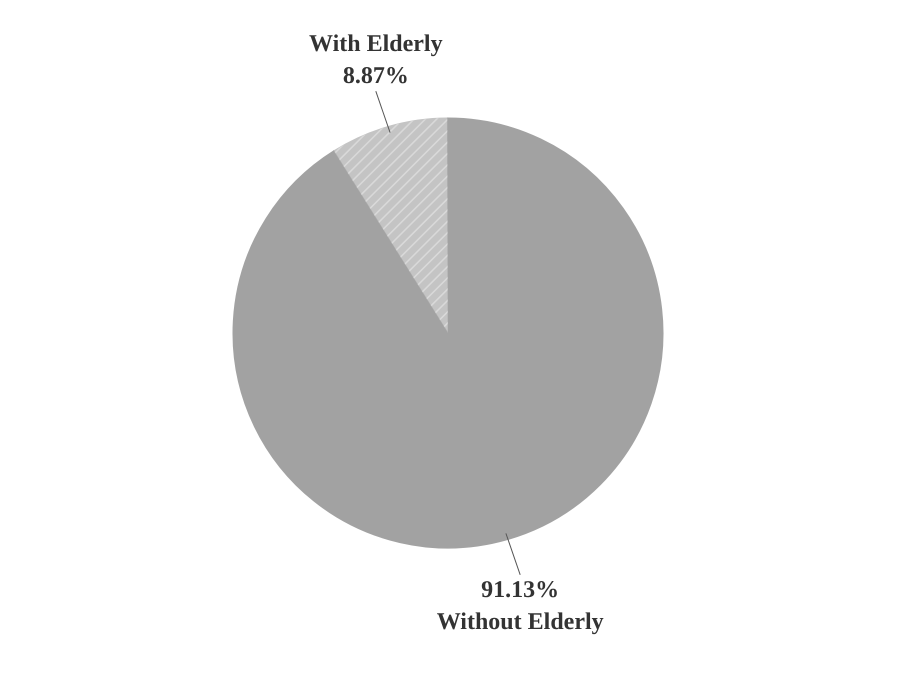 The height and width of the screenshot is (674, 922). I want to click on slice-label: With Elderly, so click(376, 44).